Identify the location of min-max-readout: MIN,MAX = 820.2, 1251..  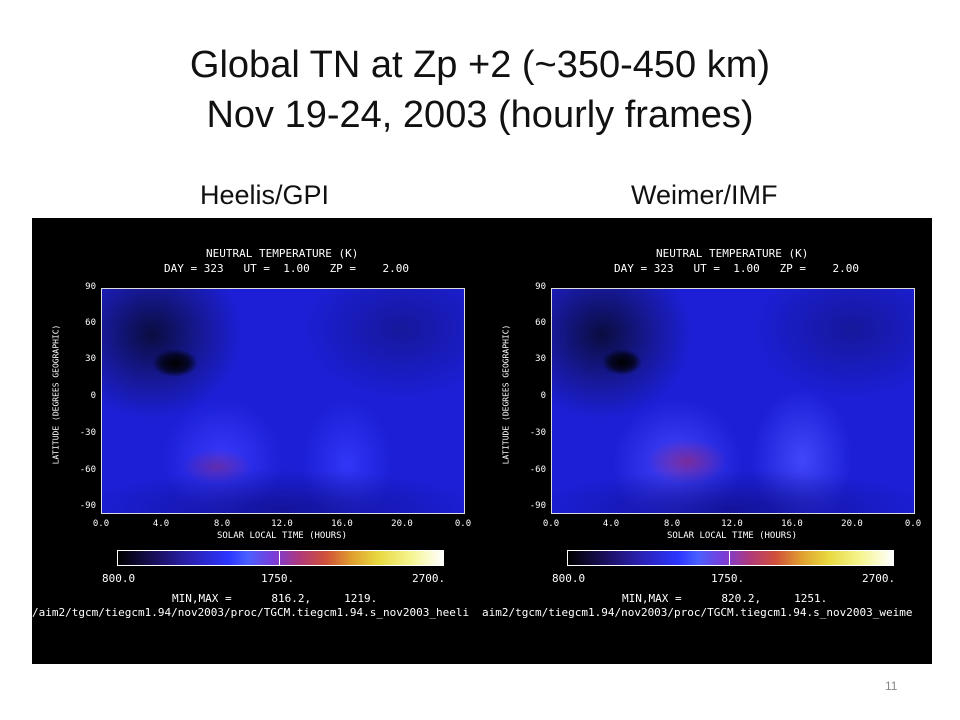
(725, 598).